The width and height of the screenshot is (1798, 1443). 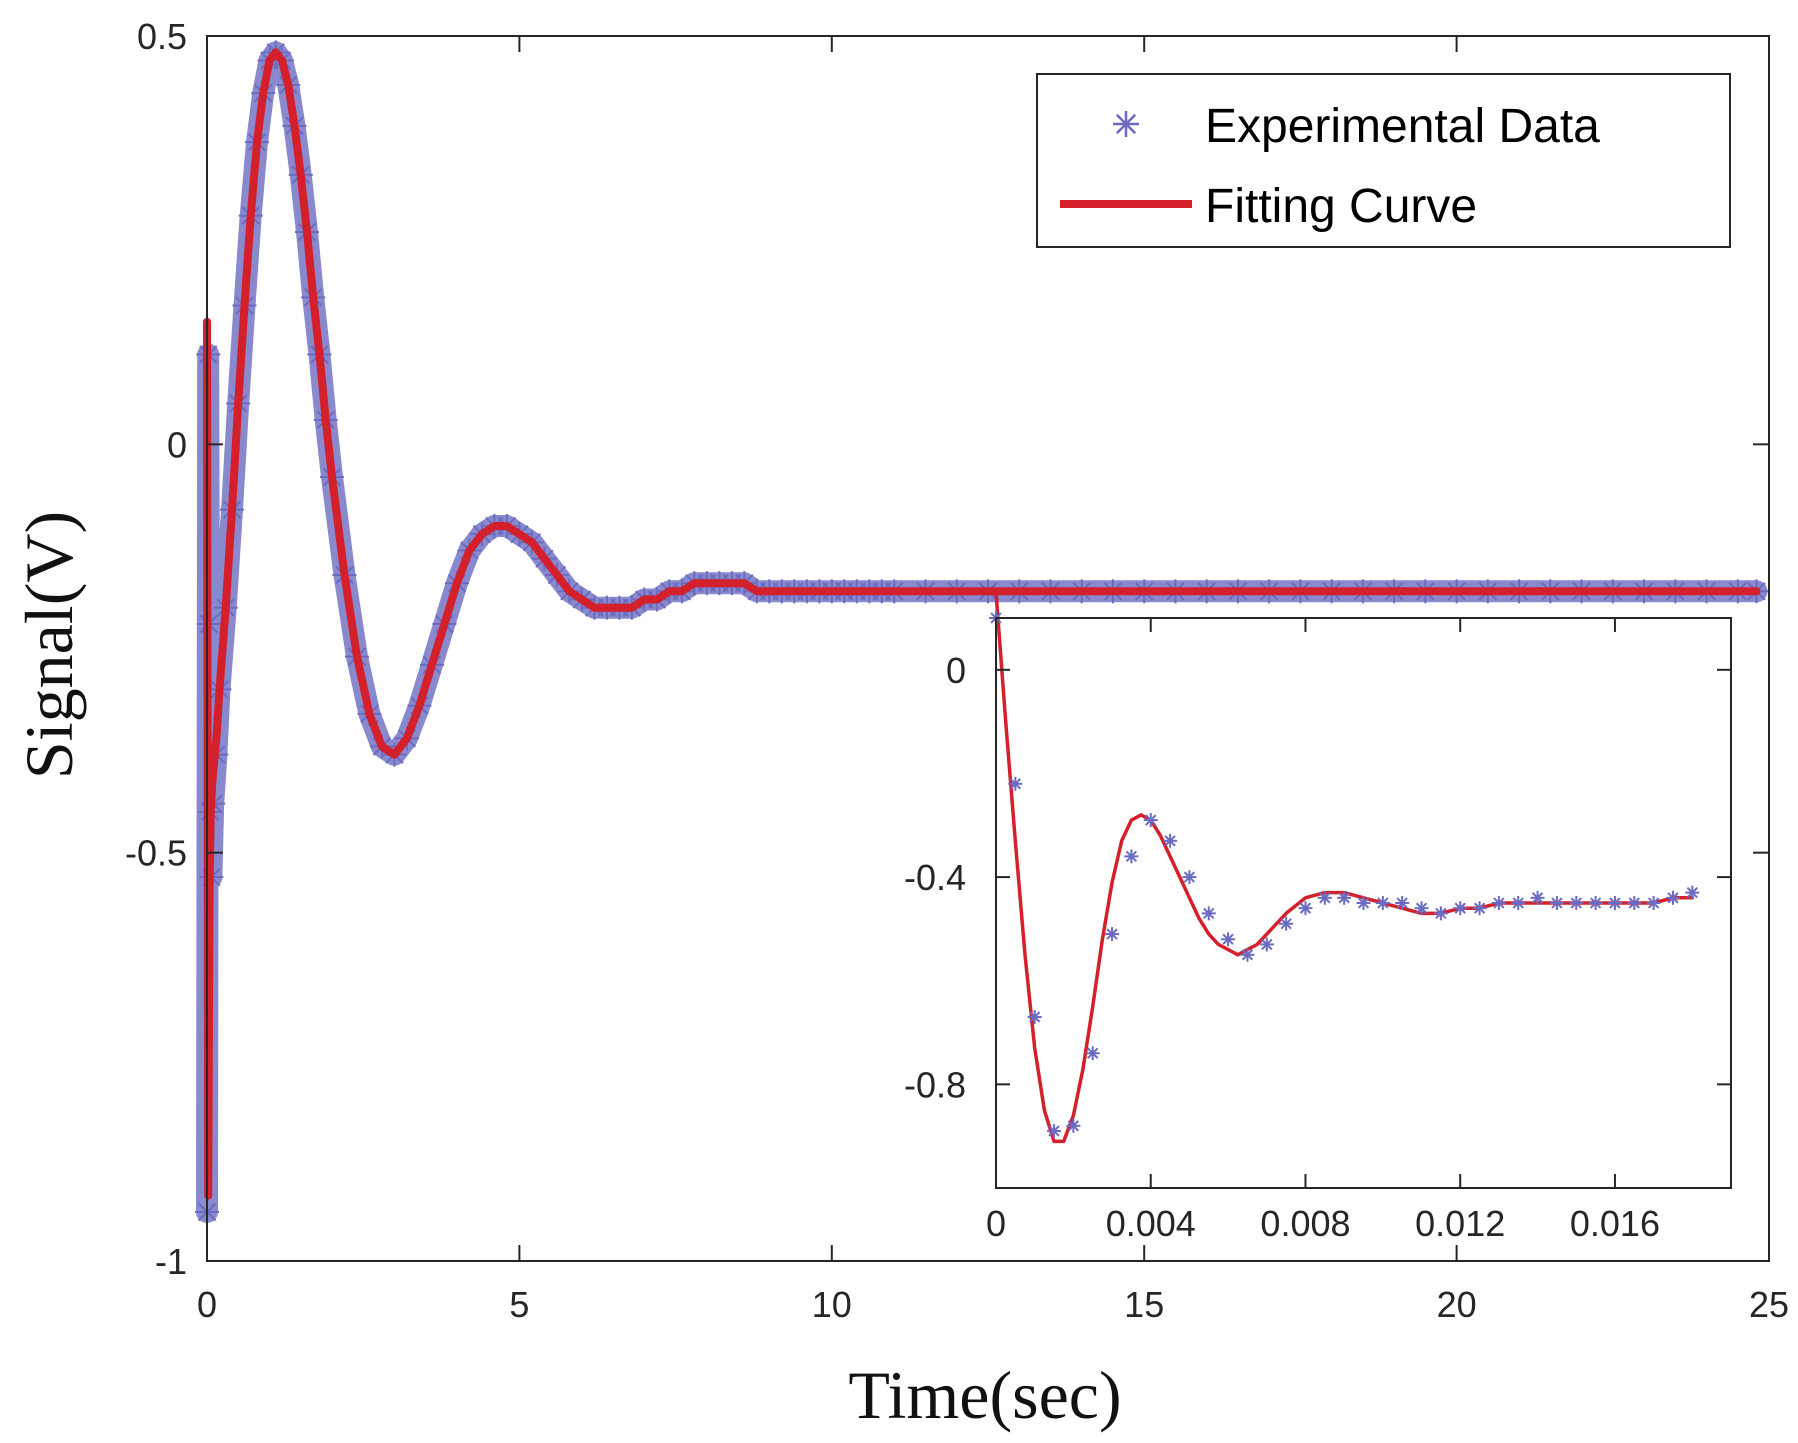 What do you see at coordinates (832, 1304) in the screenshot?
I see `x-tick-label: 10` at bounding box center [832, 1304].